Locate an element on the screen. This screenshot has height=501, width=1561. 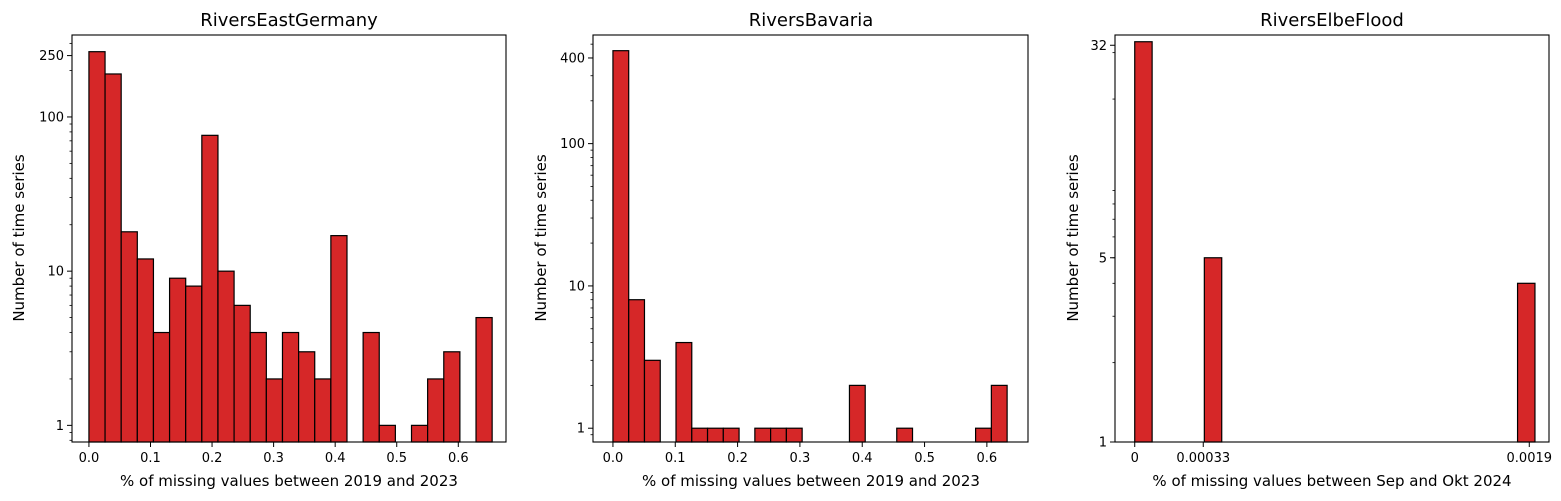
chart-title: RiversElbeFlood is located at coordinates (1332, 20).